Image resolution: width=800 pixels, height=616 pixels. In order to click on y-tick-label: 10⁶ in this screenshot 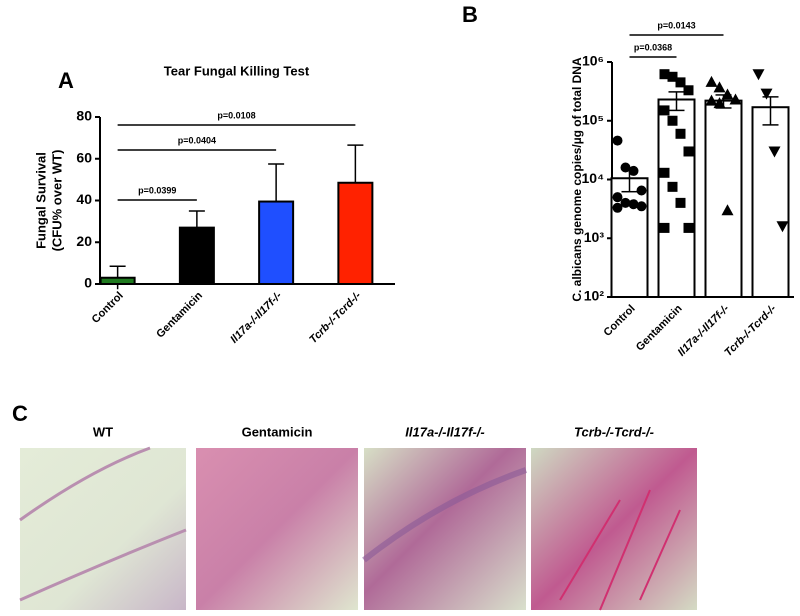, I will do `click(593, 61)`.